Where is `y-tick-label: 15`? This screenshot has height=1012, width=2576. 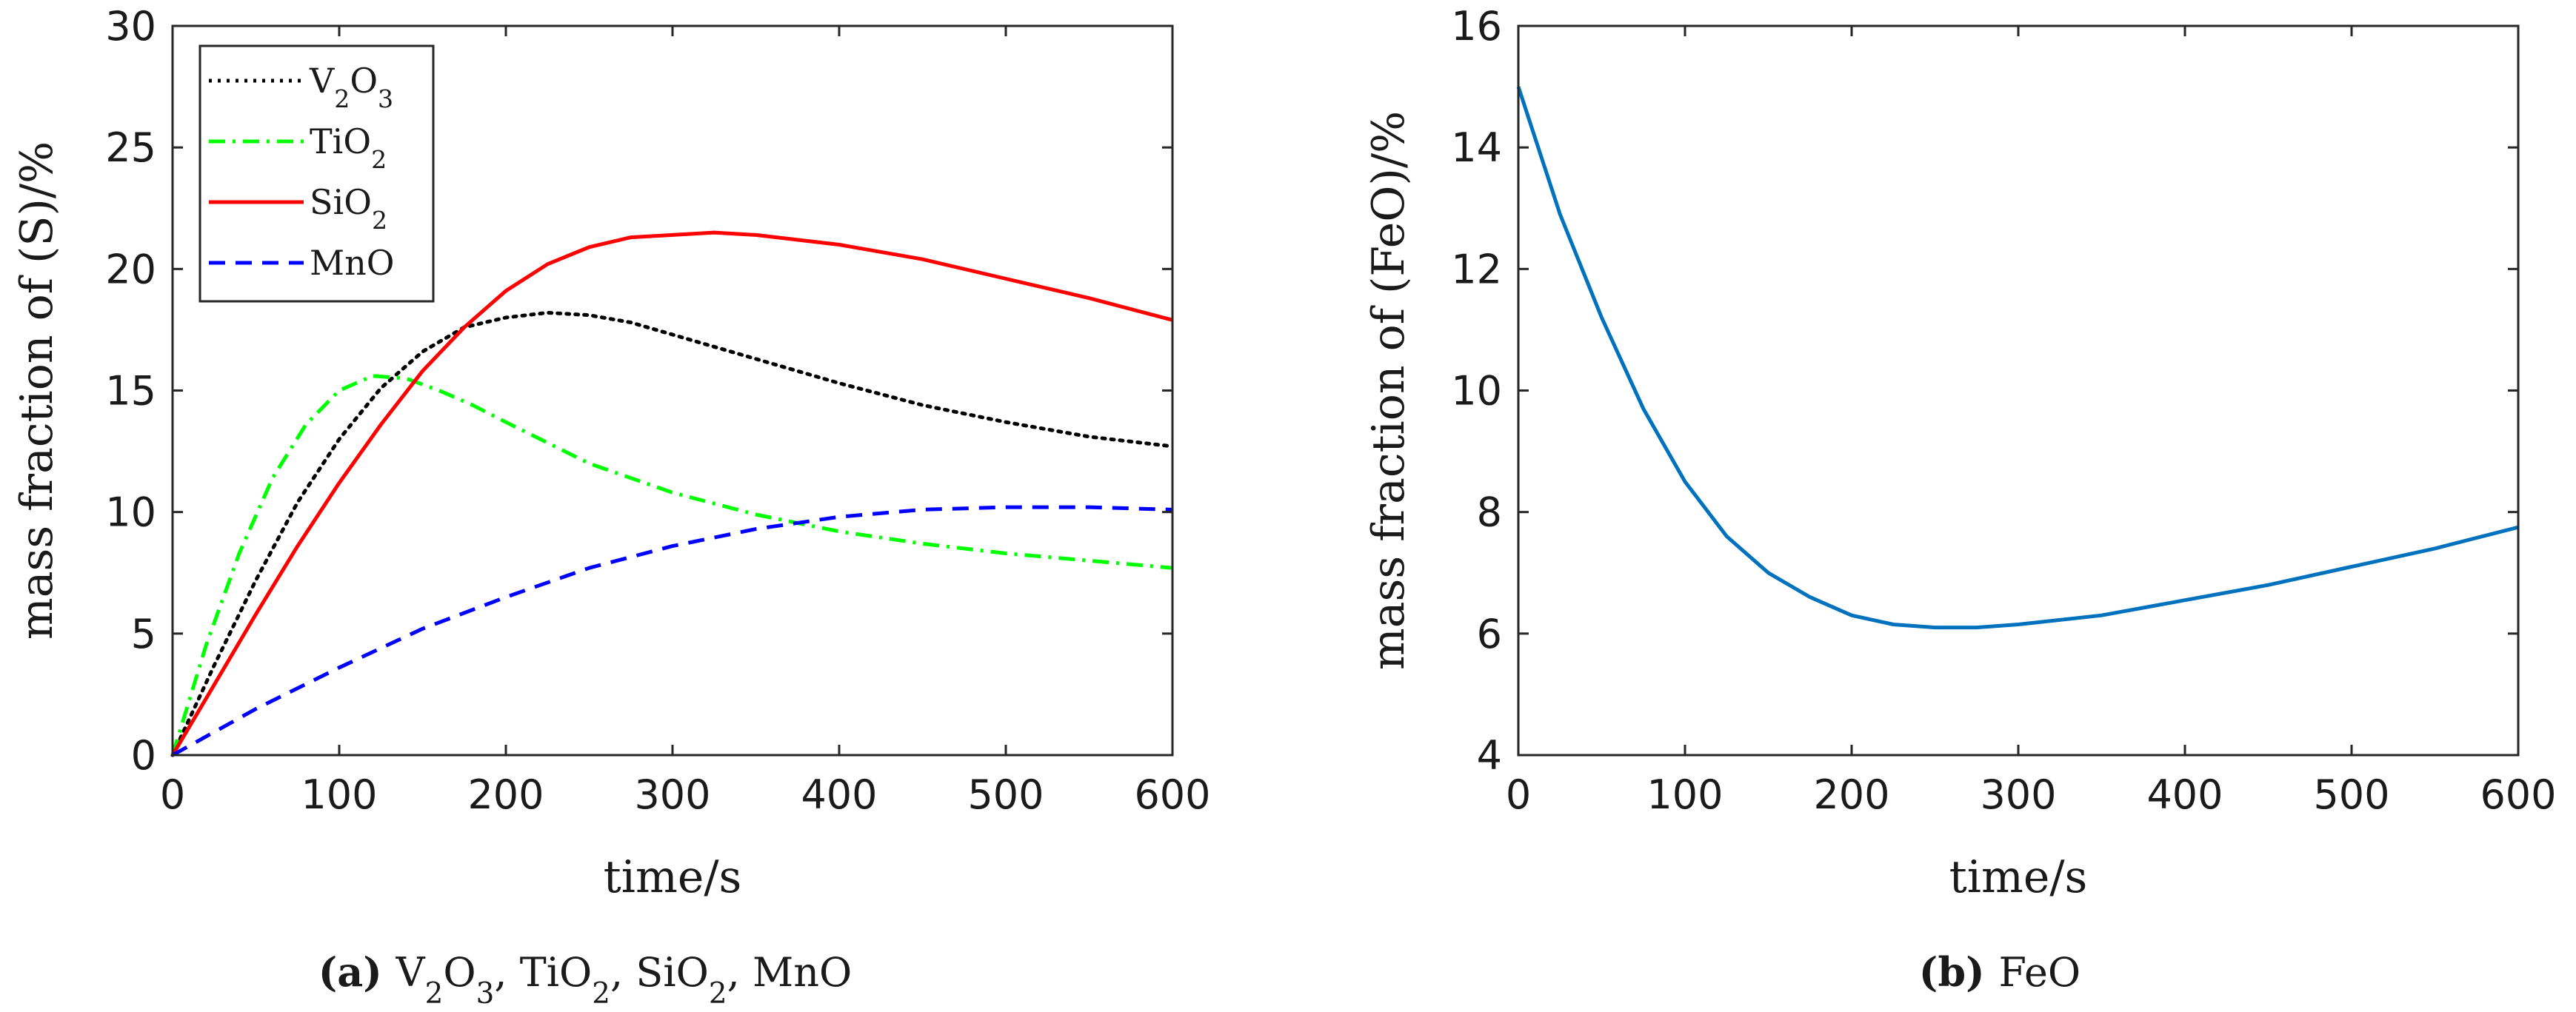 y-tick-label: 15 is located at coordinates (130, 392).